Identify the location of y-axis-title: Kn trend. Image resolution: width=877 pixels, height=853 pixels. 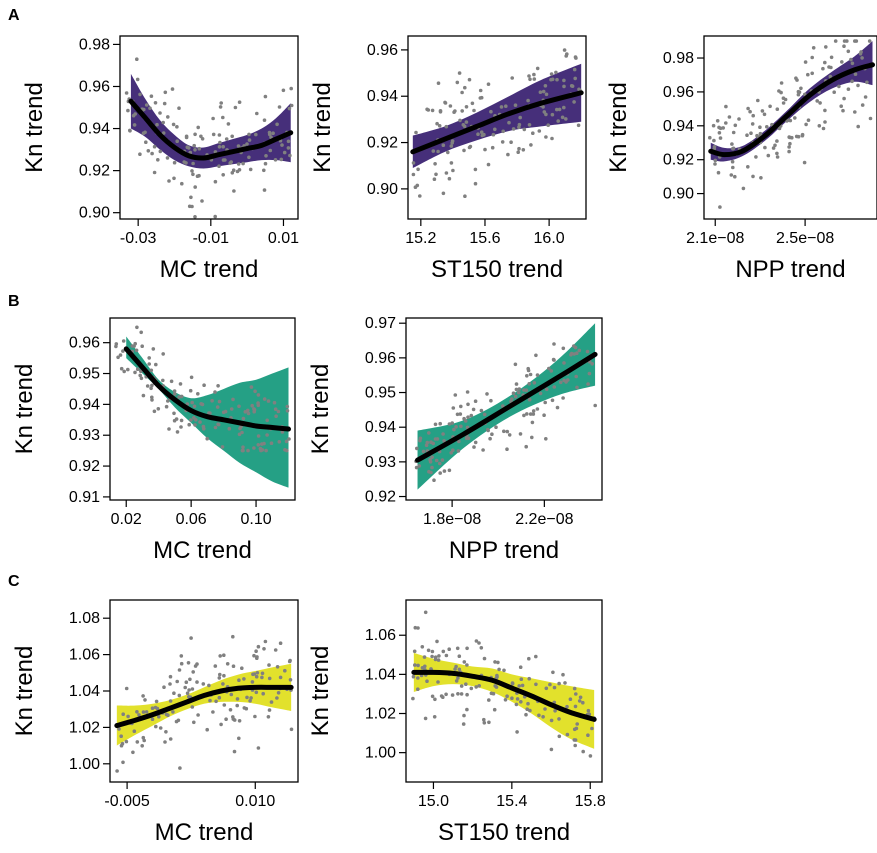
(24, 409).